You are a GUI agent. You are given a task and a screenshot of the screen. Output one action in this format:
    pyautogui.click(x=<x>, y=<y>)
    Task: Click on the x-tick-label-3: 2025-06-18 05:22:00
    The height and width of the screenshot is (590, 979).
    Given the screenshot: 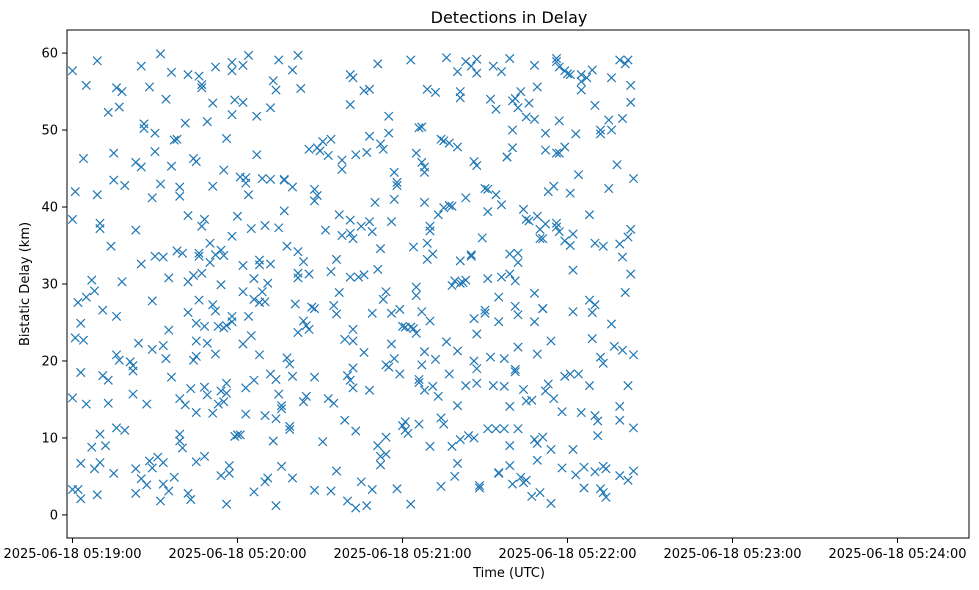 What is the action you would take?
    pyautogui.click(x=567, y=554)
    